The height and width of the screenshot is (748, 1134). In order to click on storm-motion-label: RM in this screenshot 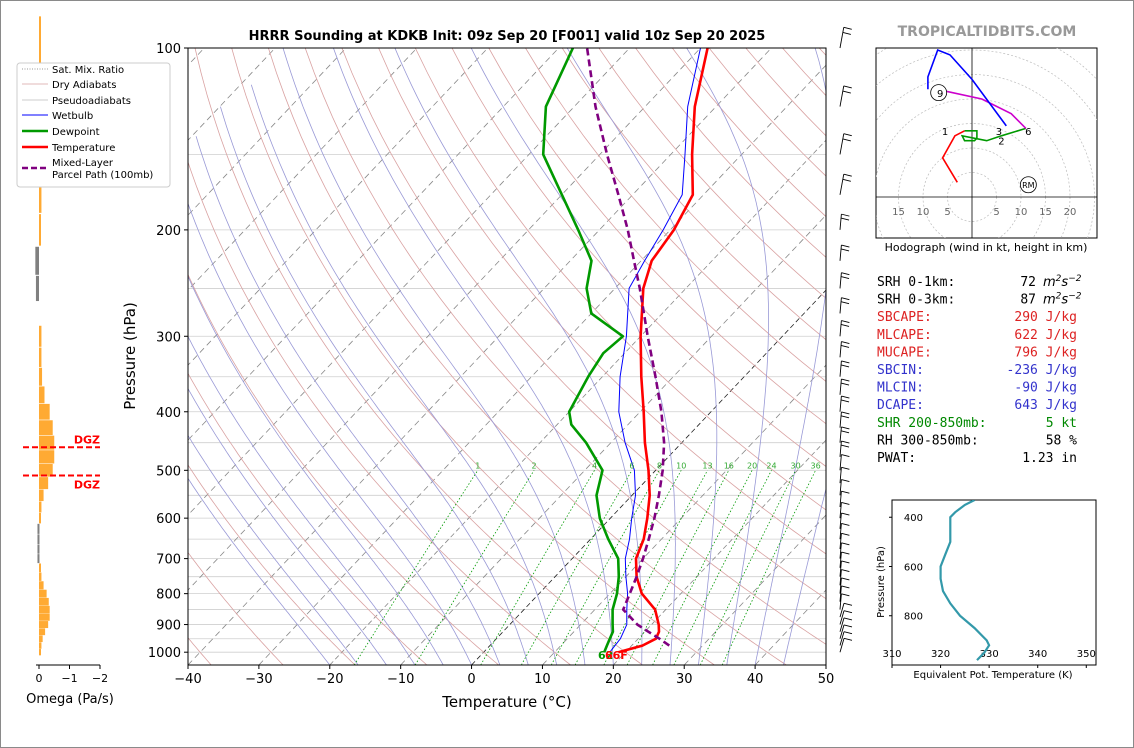, I will do `click(1028, 185)`.